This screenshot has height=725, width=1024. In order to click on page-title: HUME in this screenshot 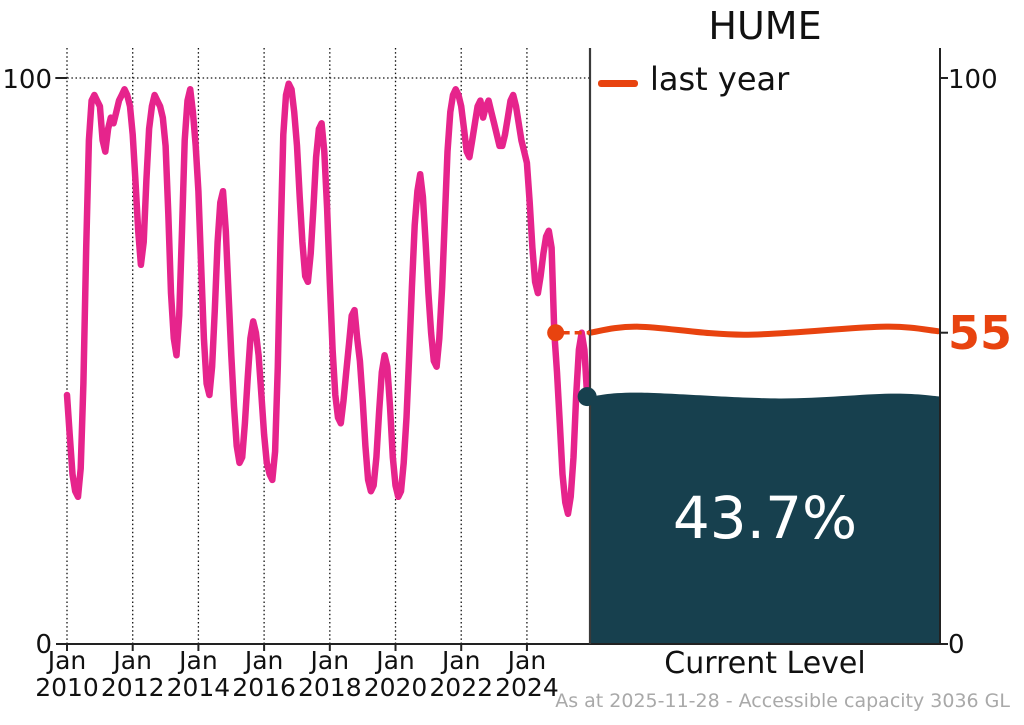, I will do `click(765, 26)`.